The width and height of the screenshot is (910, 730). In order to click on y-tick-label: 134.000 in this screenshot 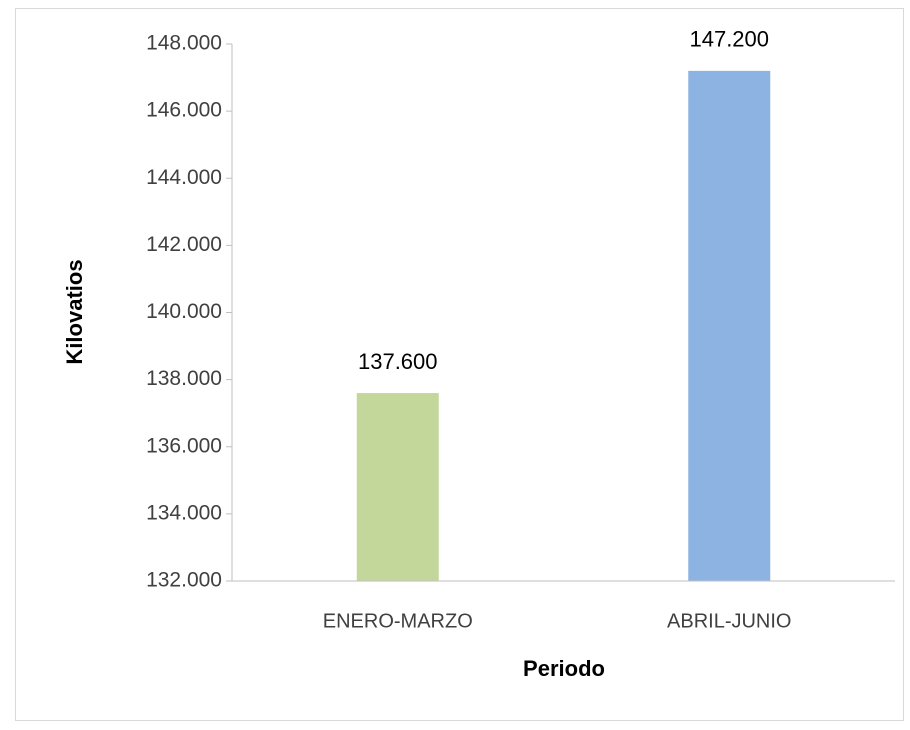, I will do `click(184, 512)`.